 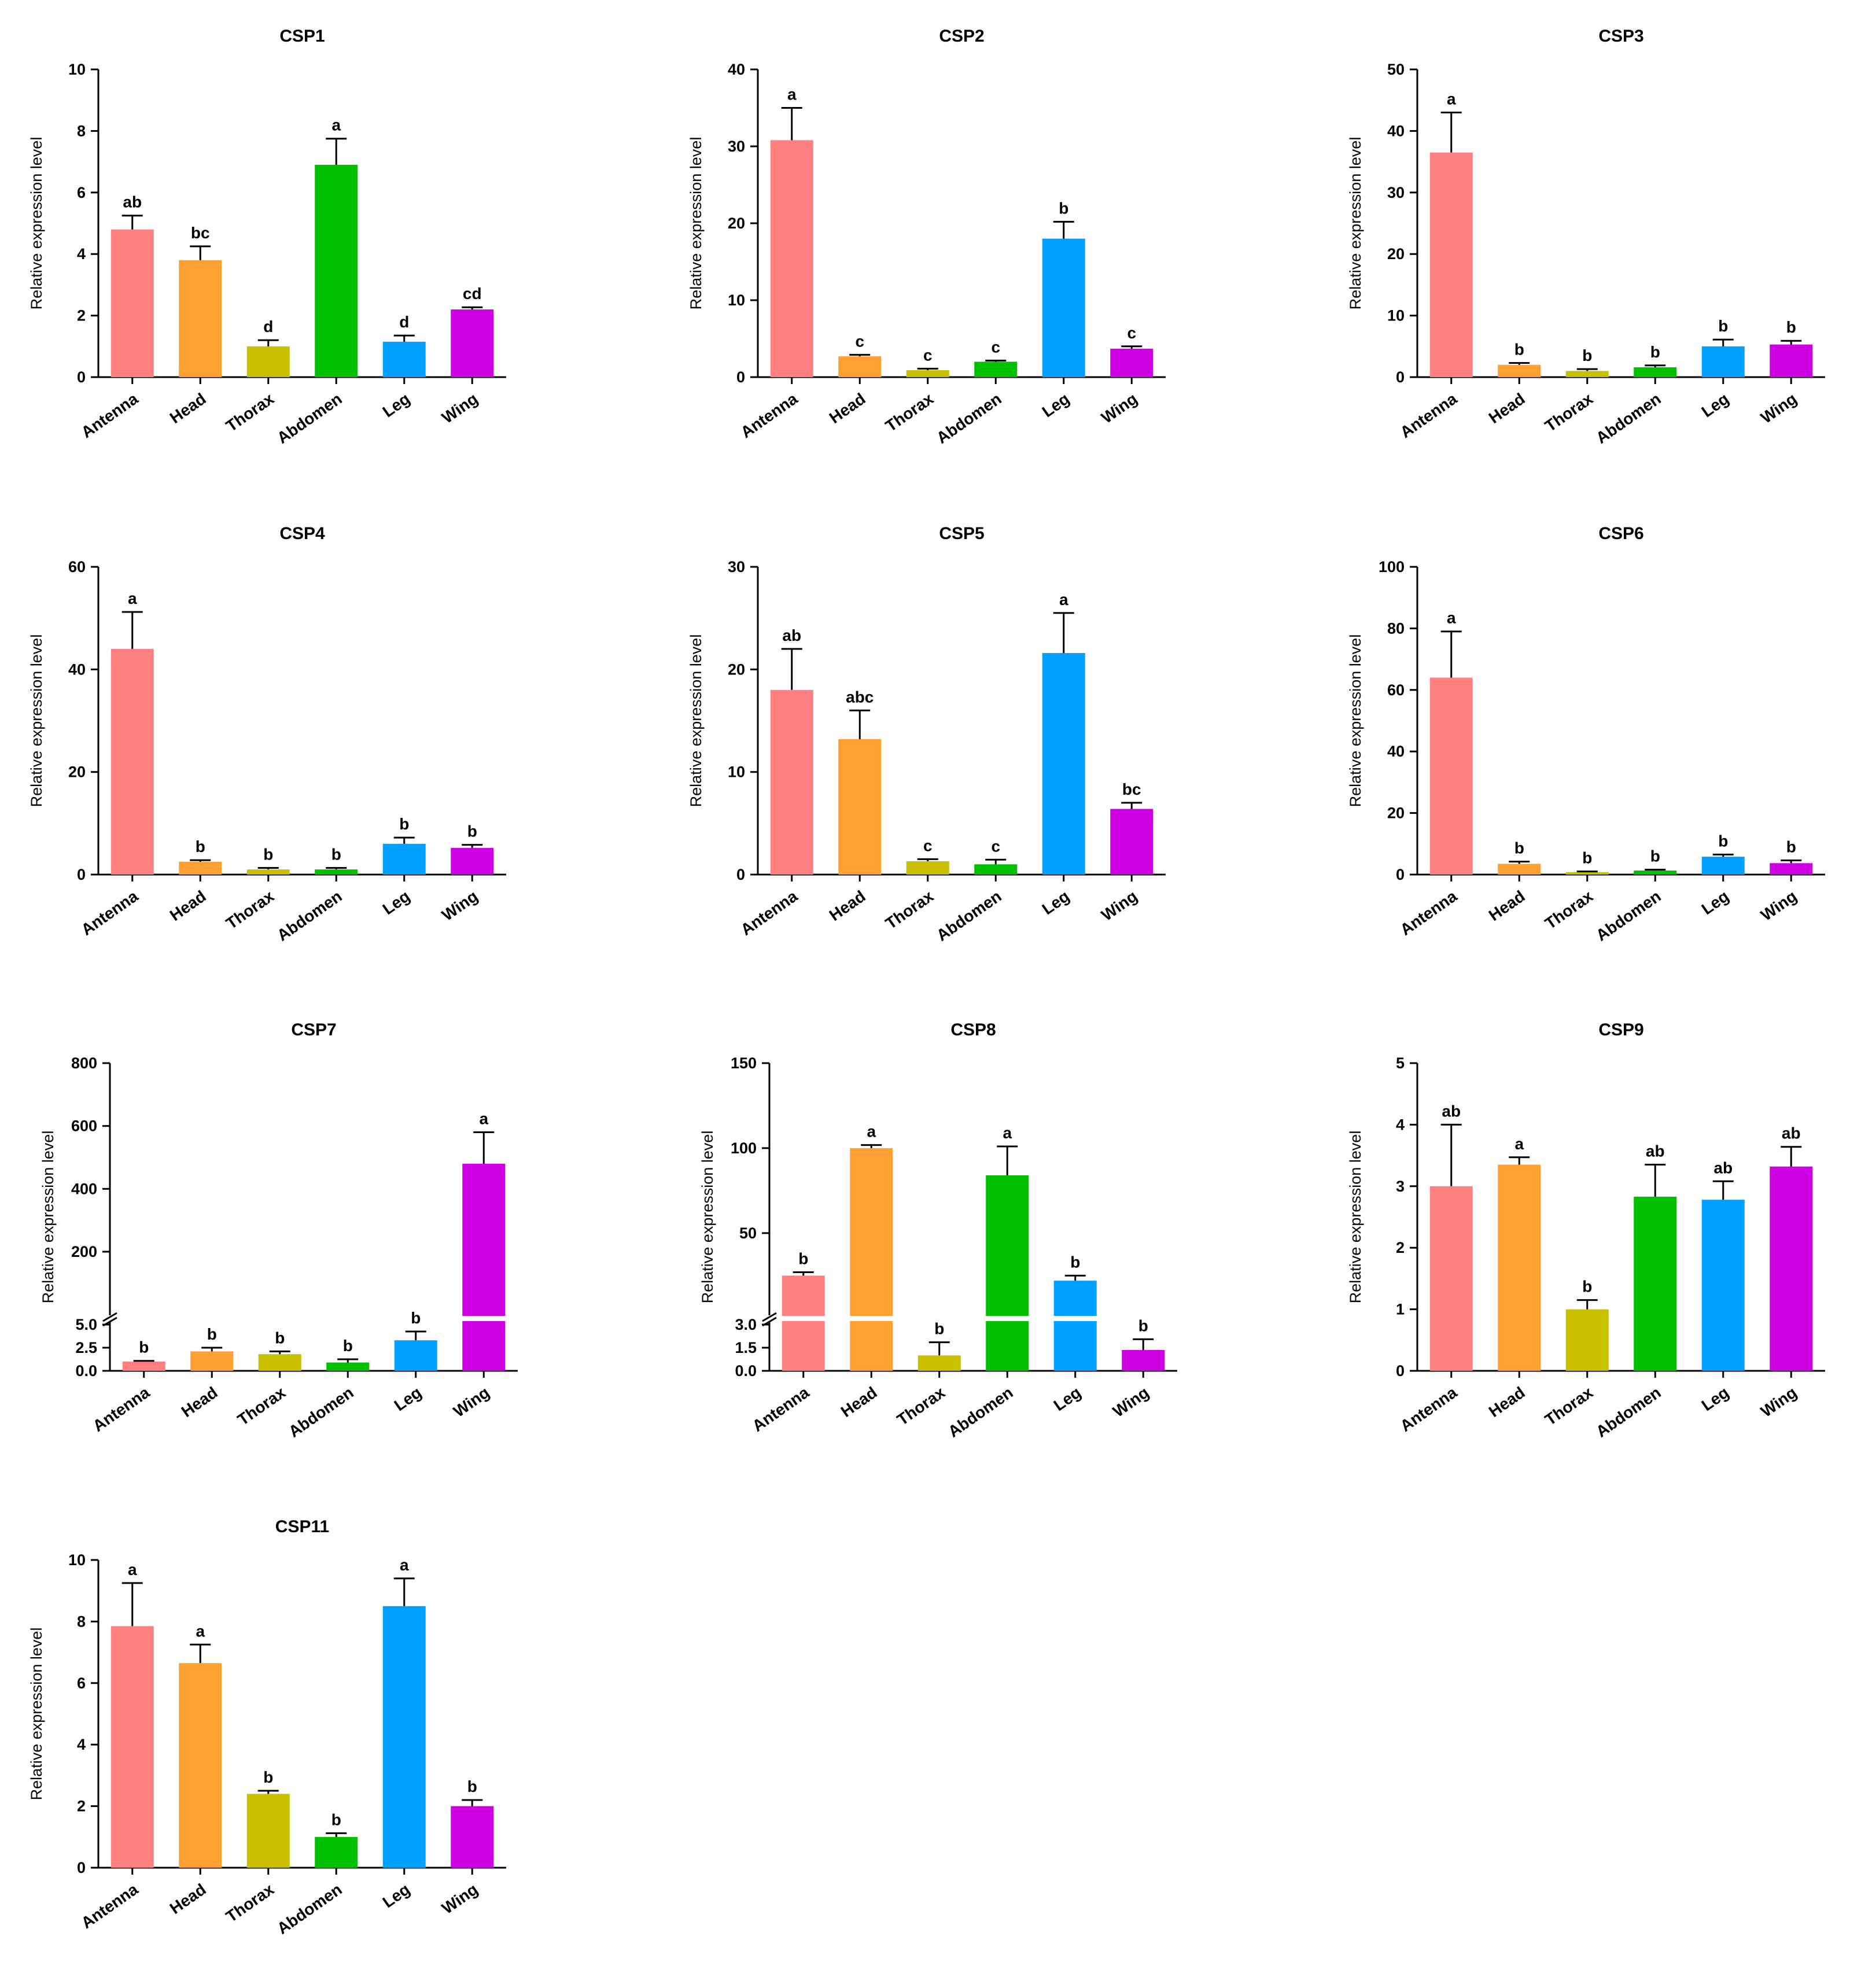 What do you see at coordinates (737, 567) in the screenshot?
I see `y-tick-label: 30` at bounding box center [737, 567].